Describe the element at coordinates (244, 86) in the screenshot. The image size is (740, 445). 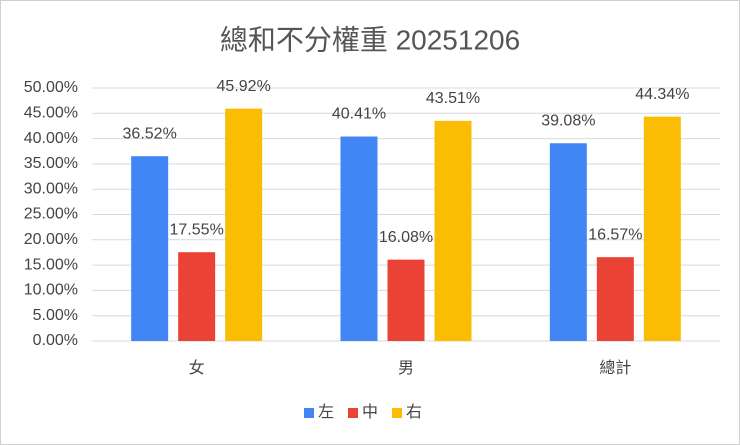
I see `value-label: 45.92%` at that location.